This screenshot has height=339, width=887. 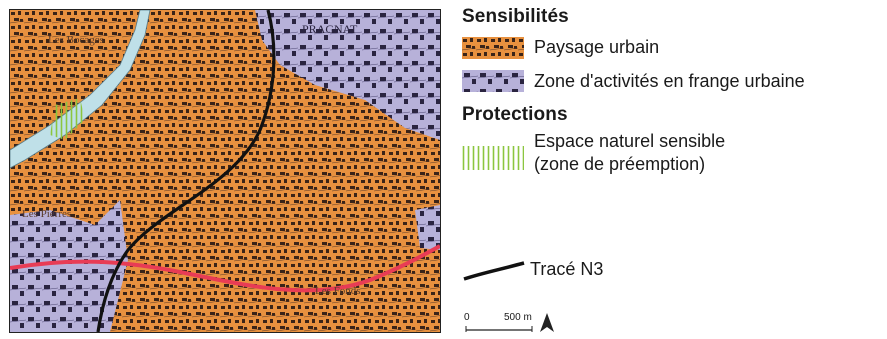 What do you see at coordinates (330, 29) in the screenshot?
I see `place-label-pragnat: PRAGNAT` at bounding box center [330, 29].